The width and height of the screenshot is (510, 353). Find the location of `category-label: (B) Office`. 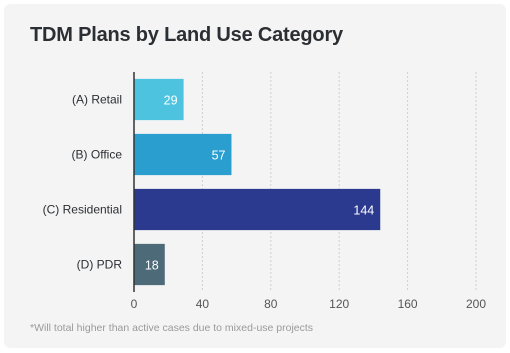

category-label: (B) Office is located at coordinates (97, 155).